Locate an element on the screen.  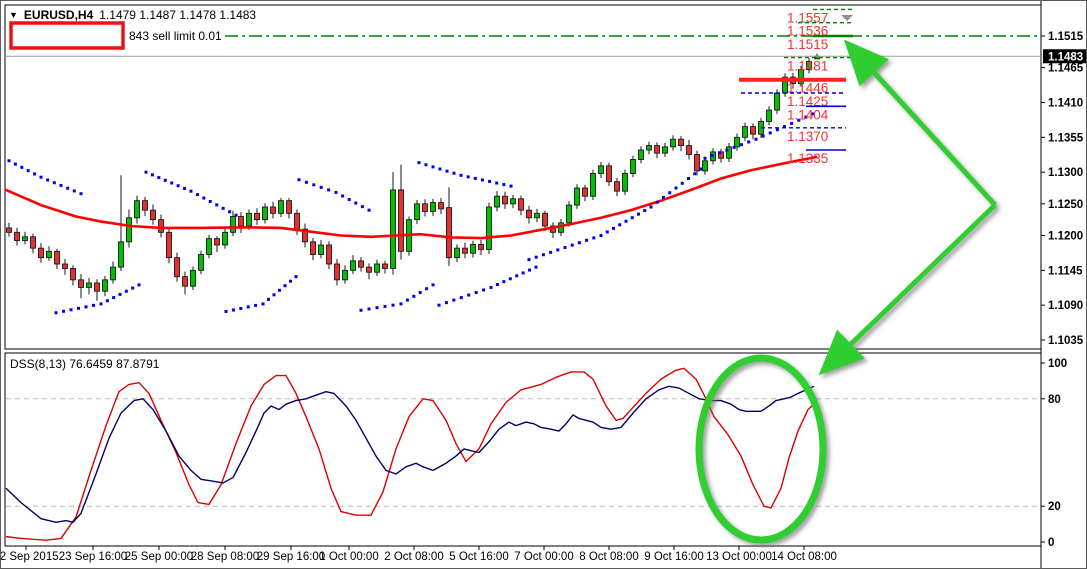
arrow-to-dss is located at coordinates (907, 289).